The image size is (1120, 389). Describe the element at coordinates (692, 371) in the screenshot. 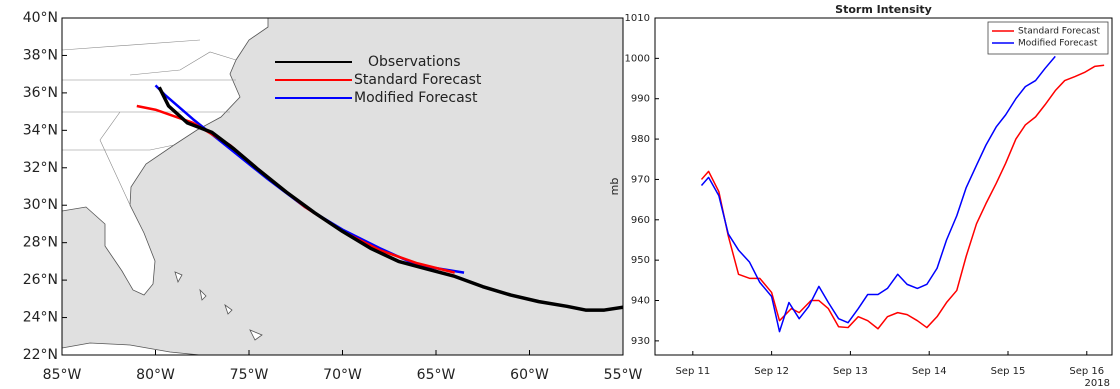

I see `x-tick-label: Sep 11` at that location.